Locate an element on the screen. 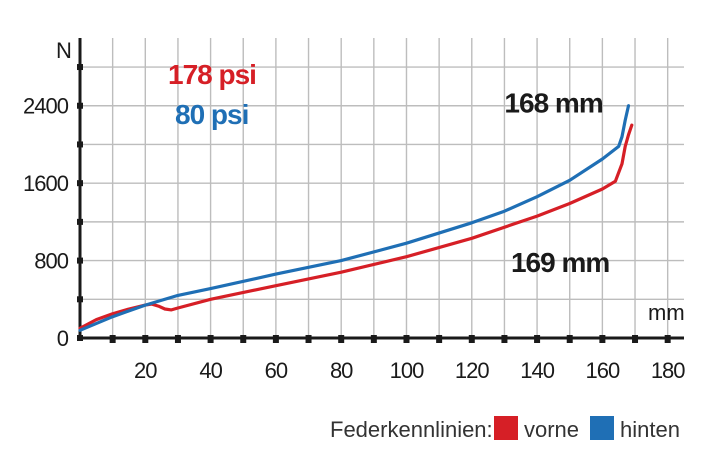 The width and height of the screenshot is (712, 463). y-tick-label-0: 0 is located at coordinates (63, 338).